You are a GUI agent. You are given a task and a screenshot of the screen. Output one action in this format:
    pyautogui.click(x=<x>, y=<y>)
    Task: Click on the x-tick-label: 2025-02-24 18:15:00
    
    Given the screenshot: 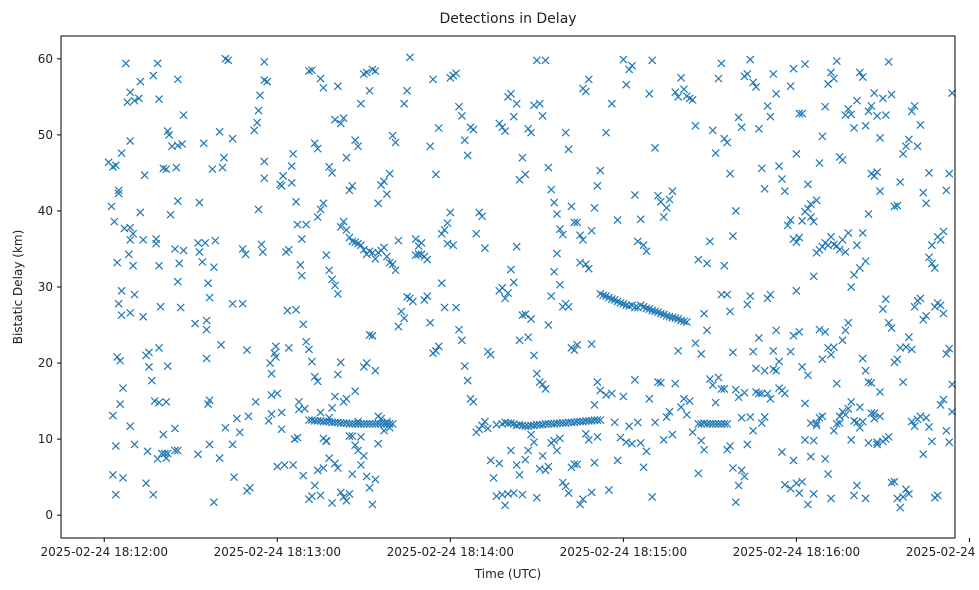 What is the action you would take?
    pyautogui.click(x=623, y=552)
    